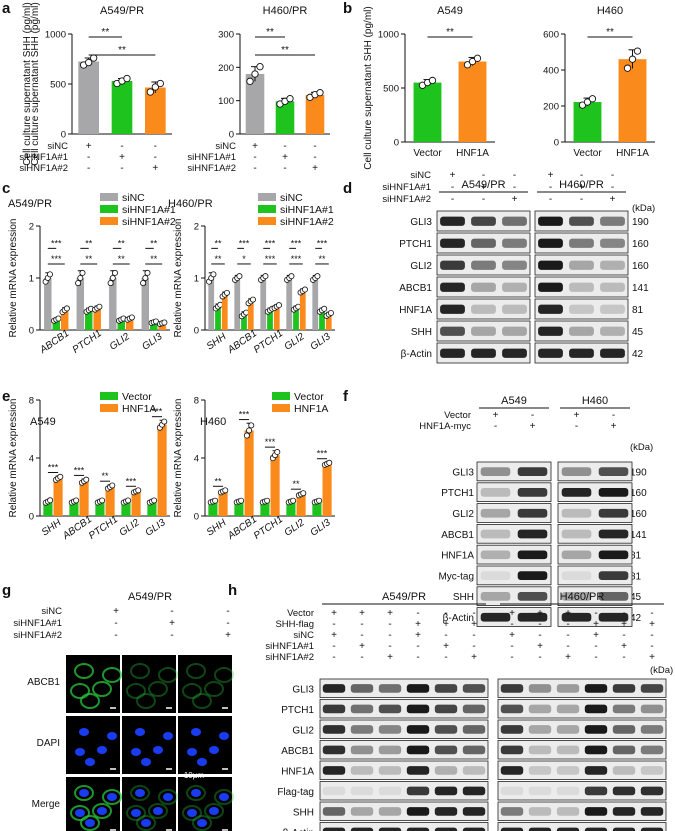 This screenshot has width=675, height=831. Describe the element at coordinates (87, 342) in the screenshot. I see `x-tick-label: PTCH1` at that location.